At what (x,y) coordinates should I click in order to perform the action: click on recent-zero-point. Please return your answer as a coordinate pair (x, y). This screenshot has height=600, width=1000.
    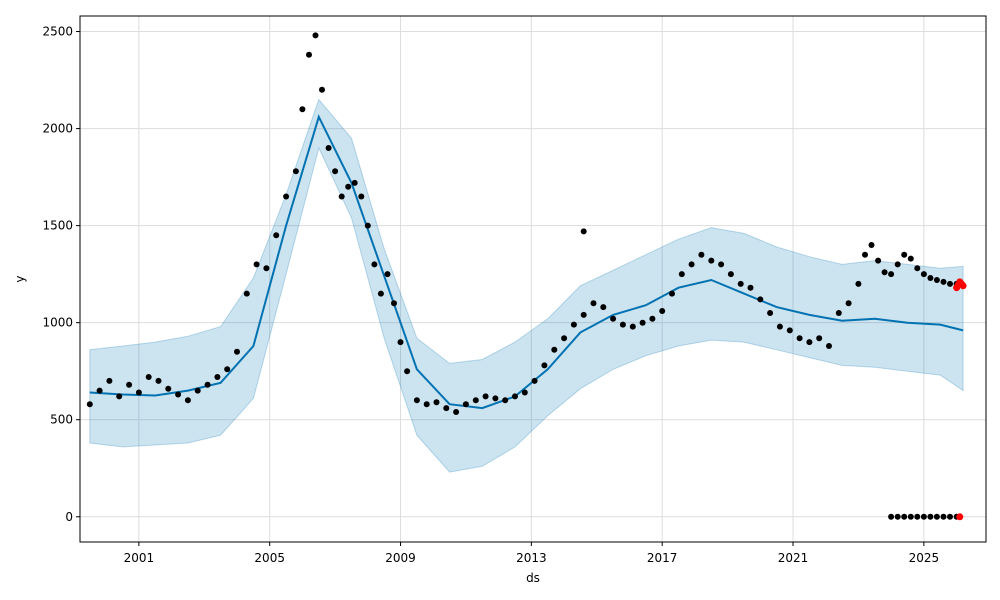
    Looking at the image, I should click on (960, 517).